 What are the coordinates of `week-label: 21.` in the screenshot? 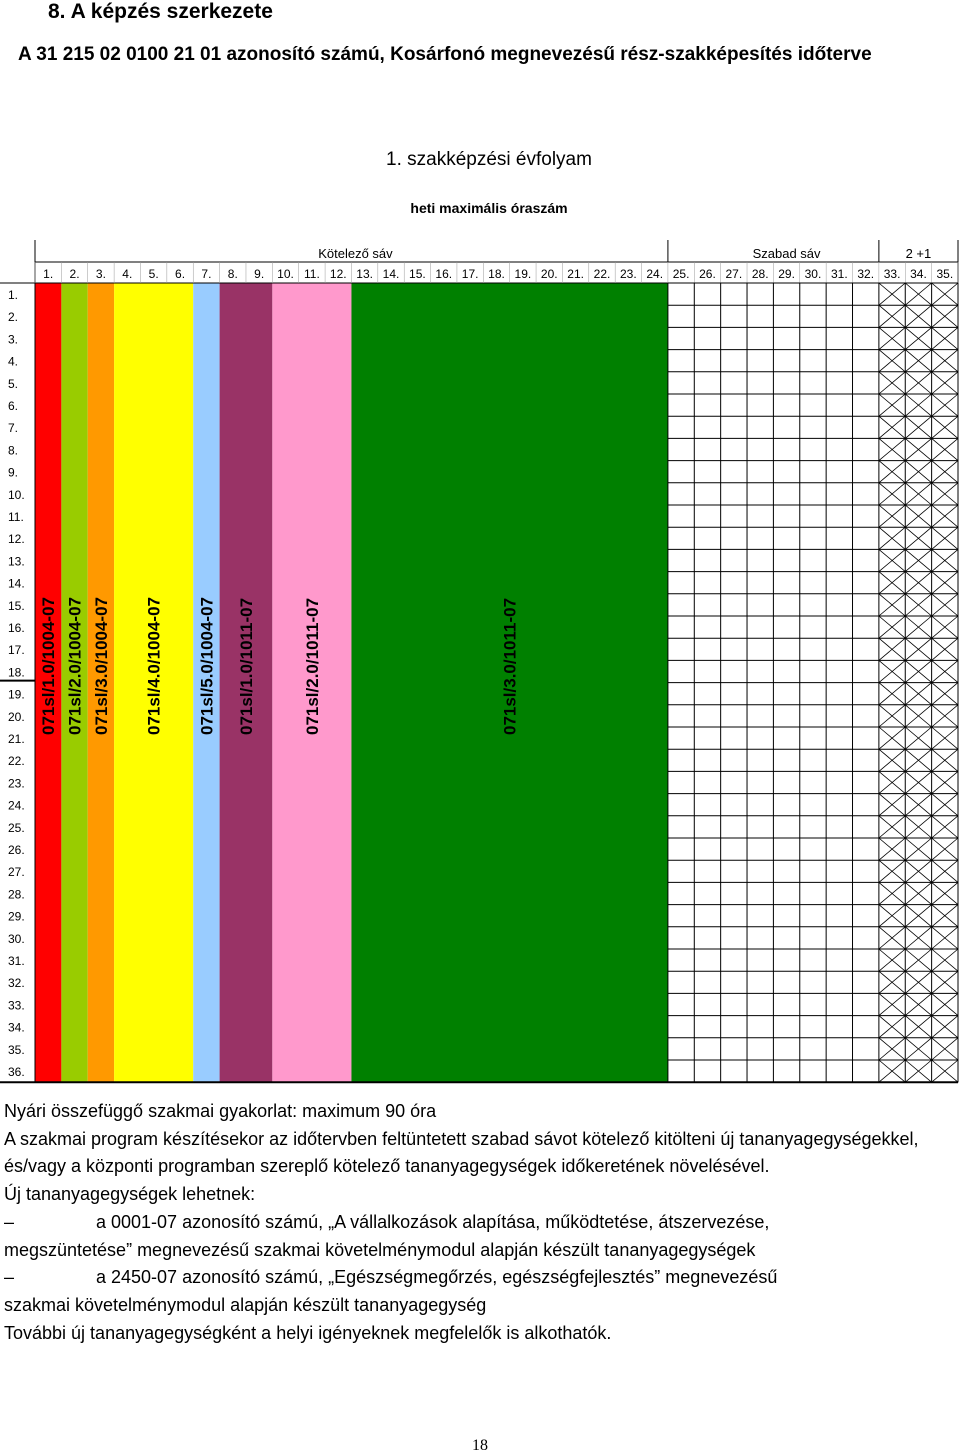 It's located at (16, 739).